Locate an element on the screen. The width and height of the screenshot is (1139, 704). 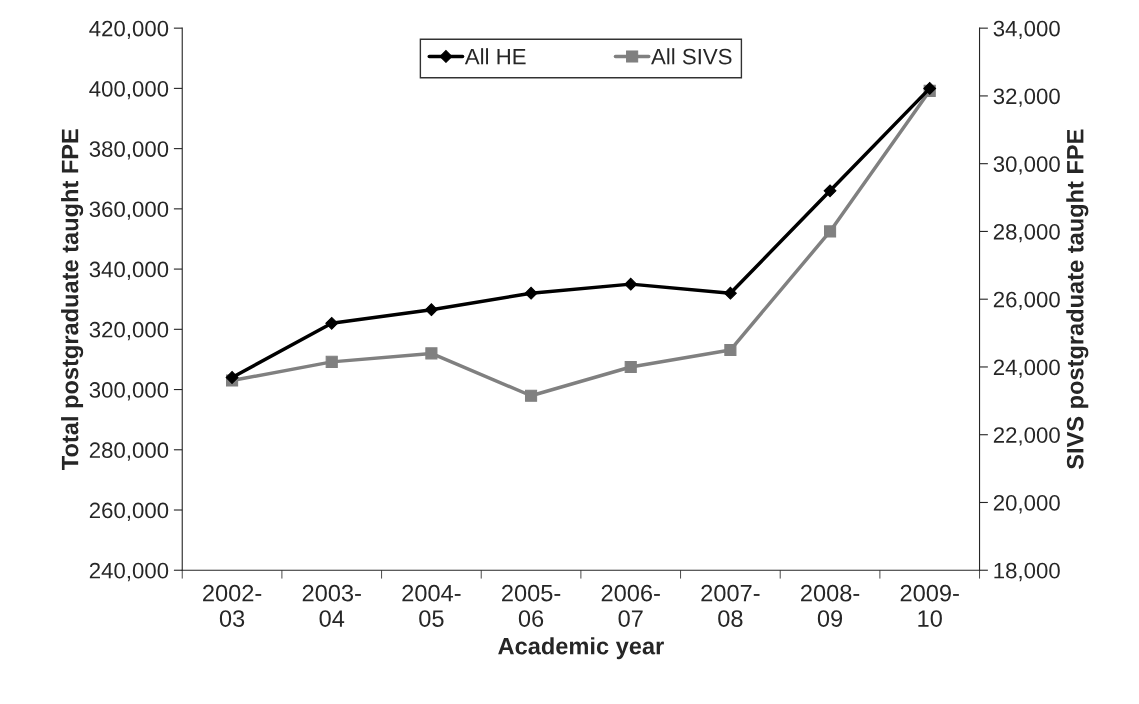
y-tick-label: 240,000 is located at coordinates (129, 572).